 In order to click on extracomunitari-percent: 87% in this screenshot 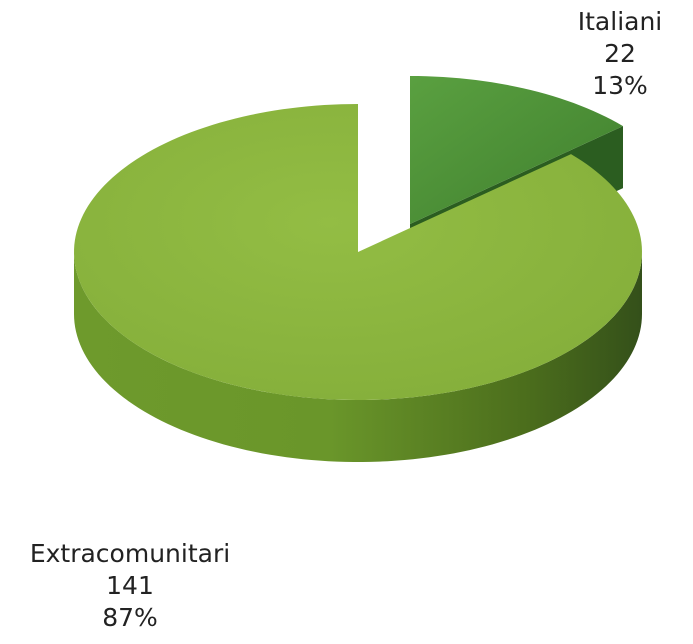, I will do `click(130, 617)`.